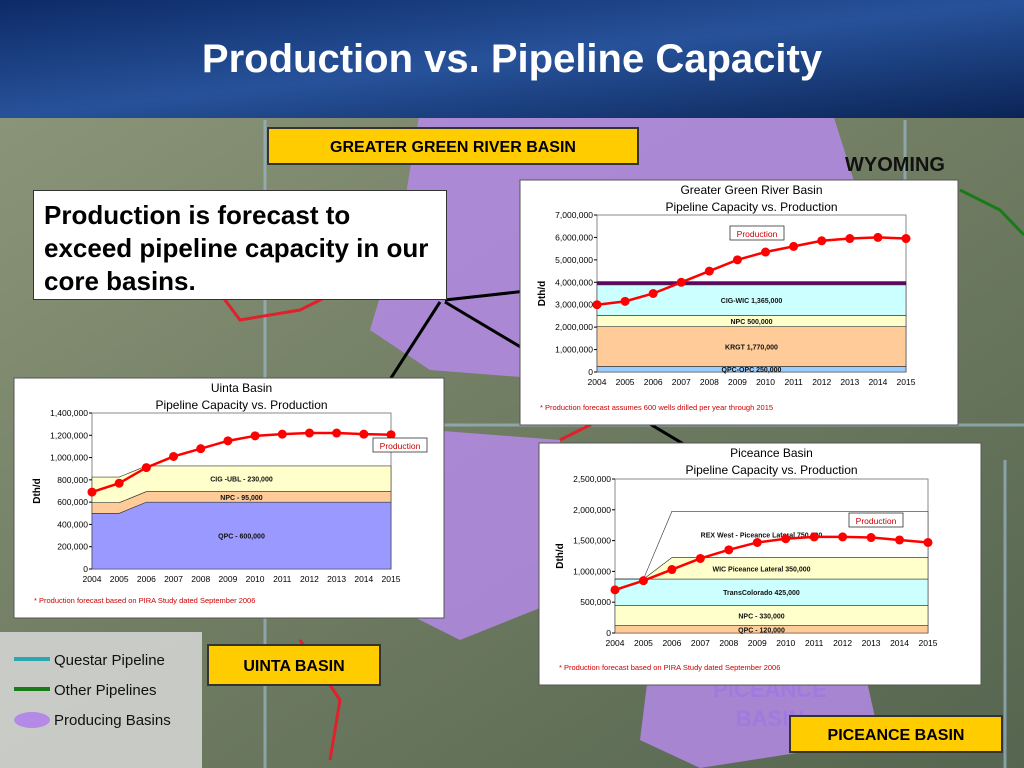  I want to click on capacity-label: NPC 500,000, so click(751, 322).